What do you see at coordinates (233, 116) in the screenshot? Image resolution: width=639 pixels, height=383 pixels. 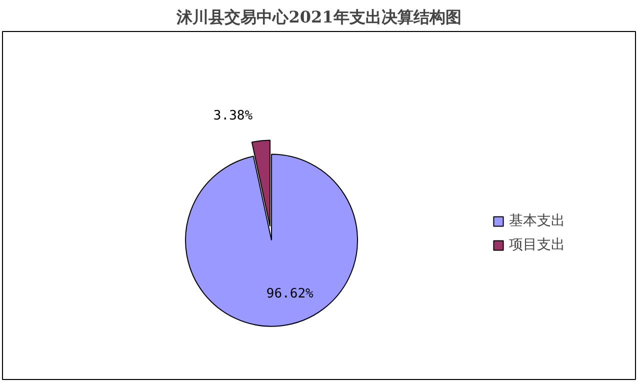 I see `data-label: 3.38%` at bounding box center [233, 116].